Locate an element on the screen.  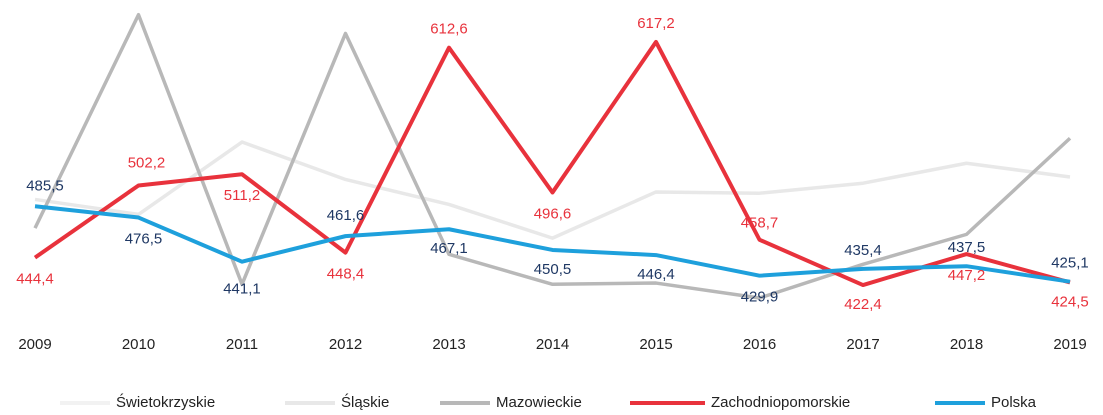
x-tick-label: 2012 is located at coordinates (345, 344).